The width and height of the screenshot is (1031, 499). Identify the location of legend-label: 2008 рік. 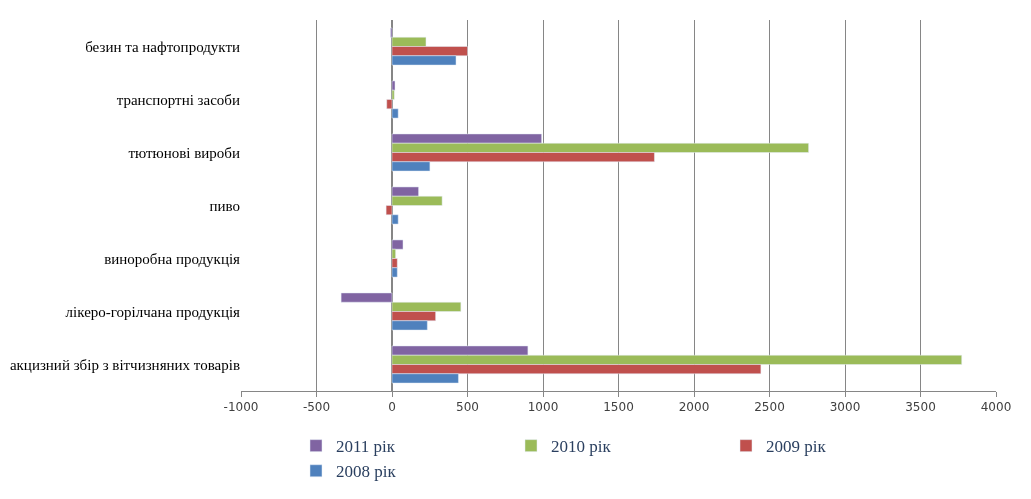
(366, 472).